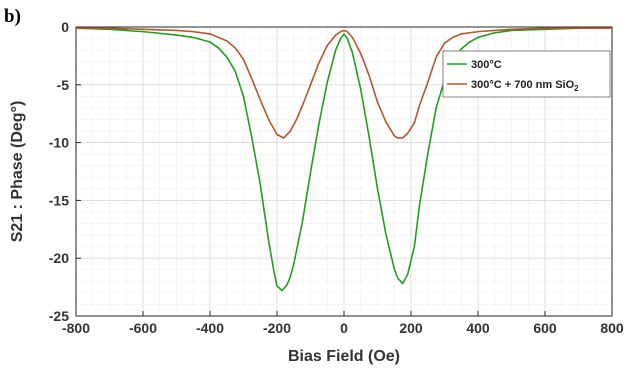 This screenshot has height=372, width=638. I want to click on x-tick-label: -800, so click(76, 328).